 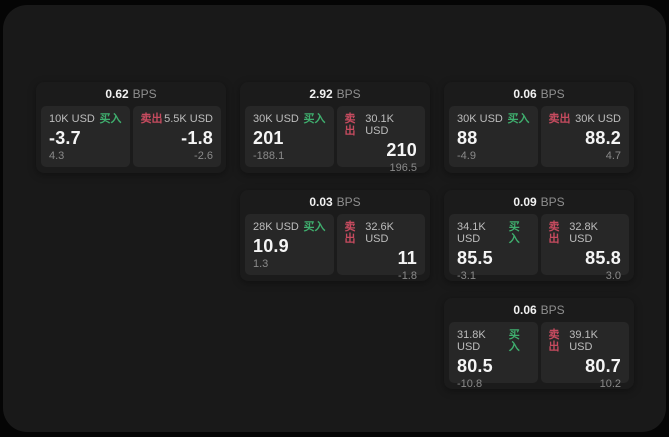 What do you see at coordinates (603, 366) in the screenshot?
I see `sell-value: 80.7` at bounding box center [603, 366].